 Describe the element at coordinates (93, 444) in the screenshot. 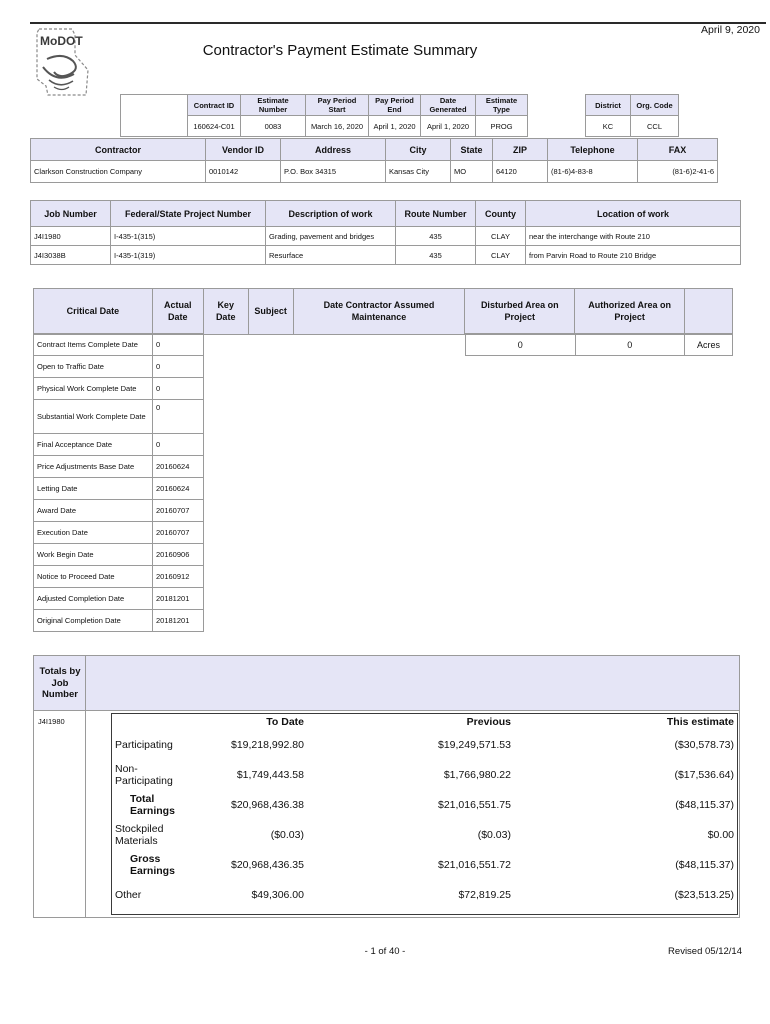

I see `critical-row-label: Final Acceptance Date` at that location.